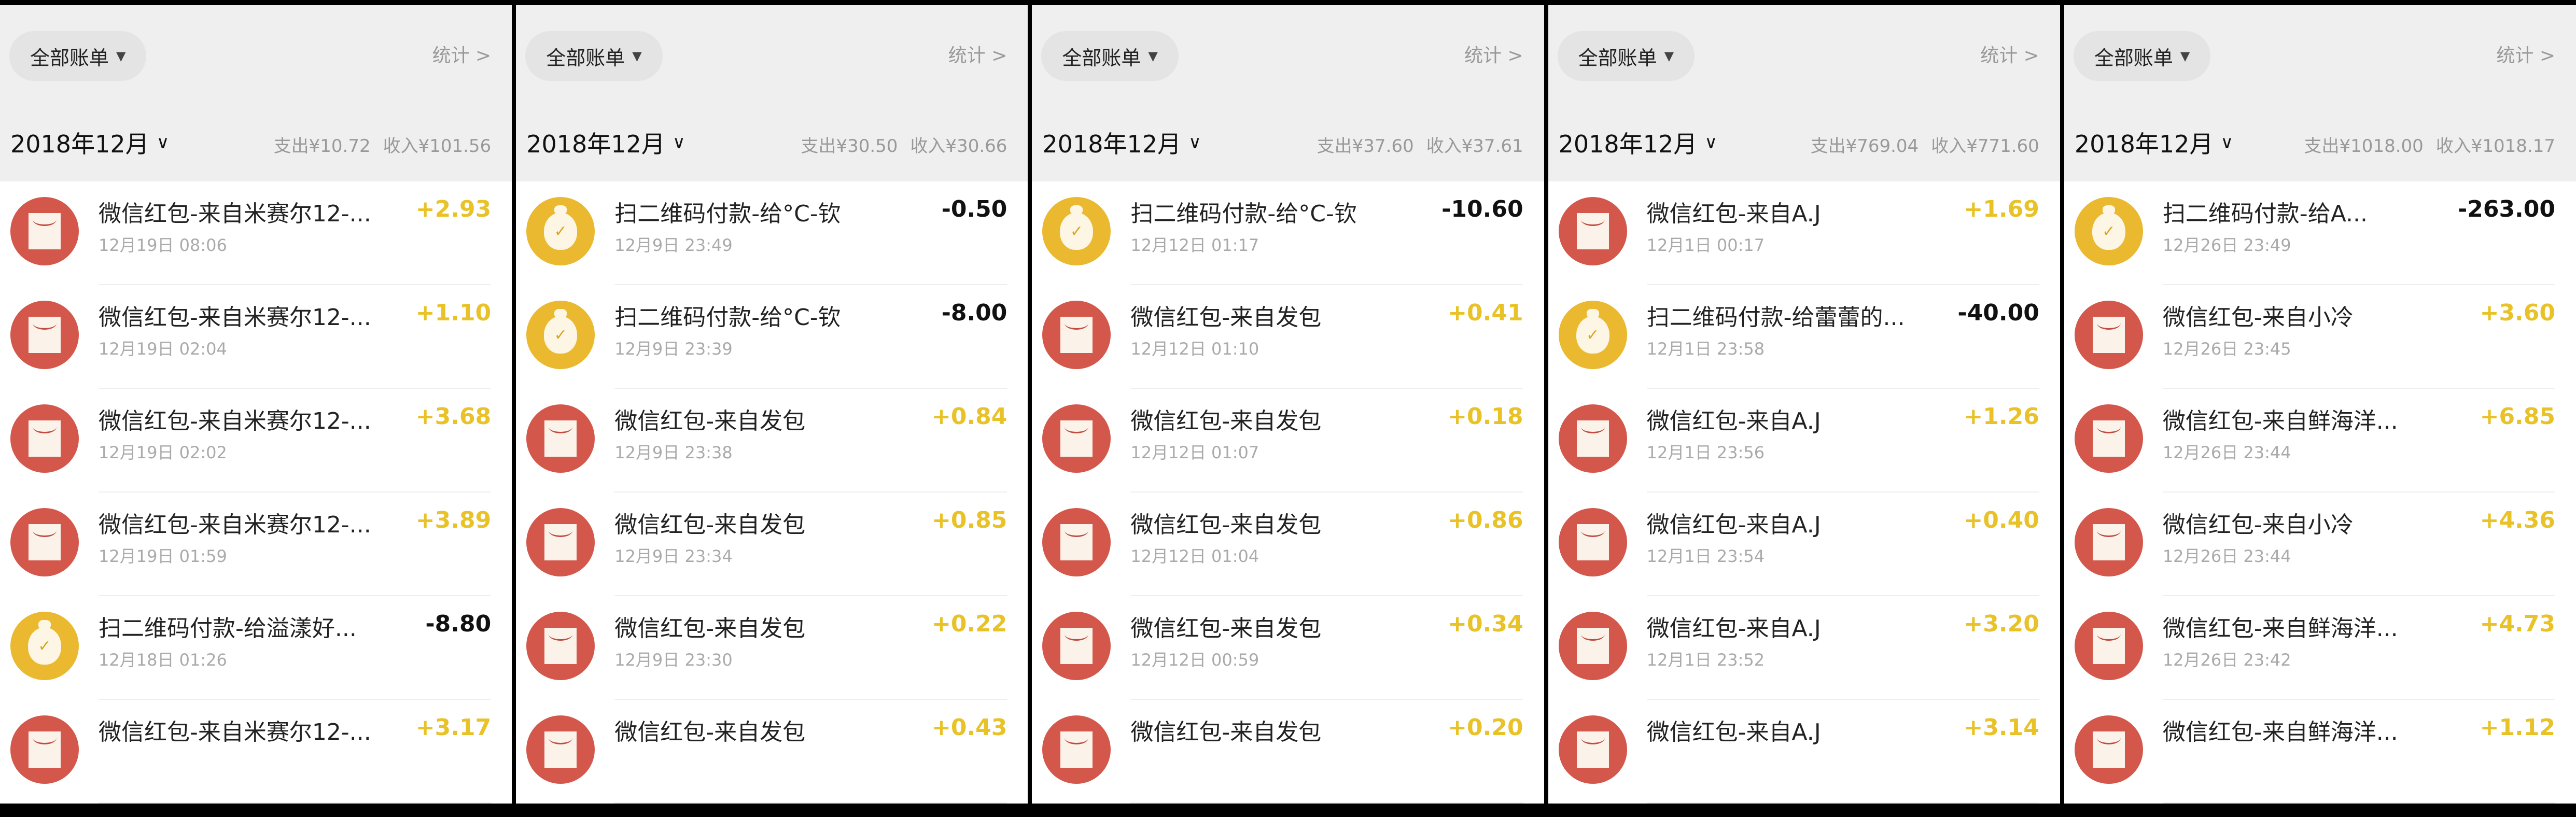 The width and height of the screenshot is (2576, 817). I want to click on transaction-row: 微信红包-来自小冷 12月26日 23:44 +4.36, so click(2320, 544).